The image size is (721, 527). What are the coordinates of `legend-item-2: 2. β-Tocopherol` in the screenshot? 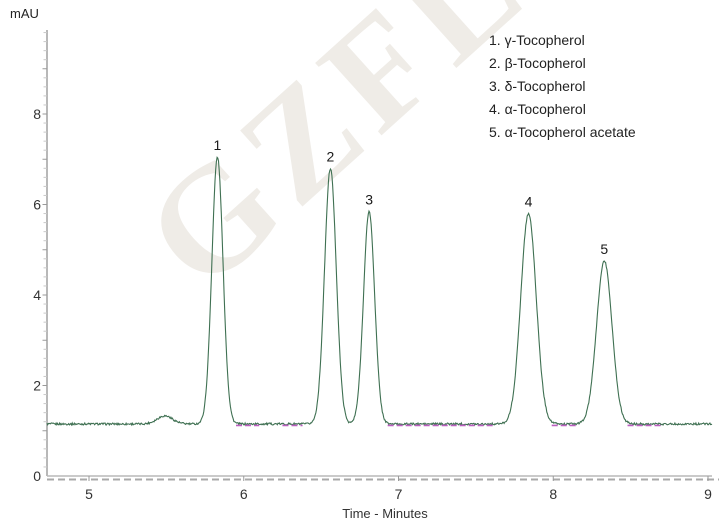 It's located at (537, 63).